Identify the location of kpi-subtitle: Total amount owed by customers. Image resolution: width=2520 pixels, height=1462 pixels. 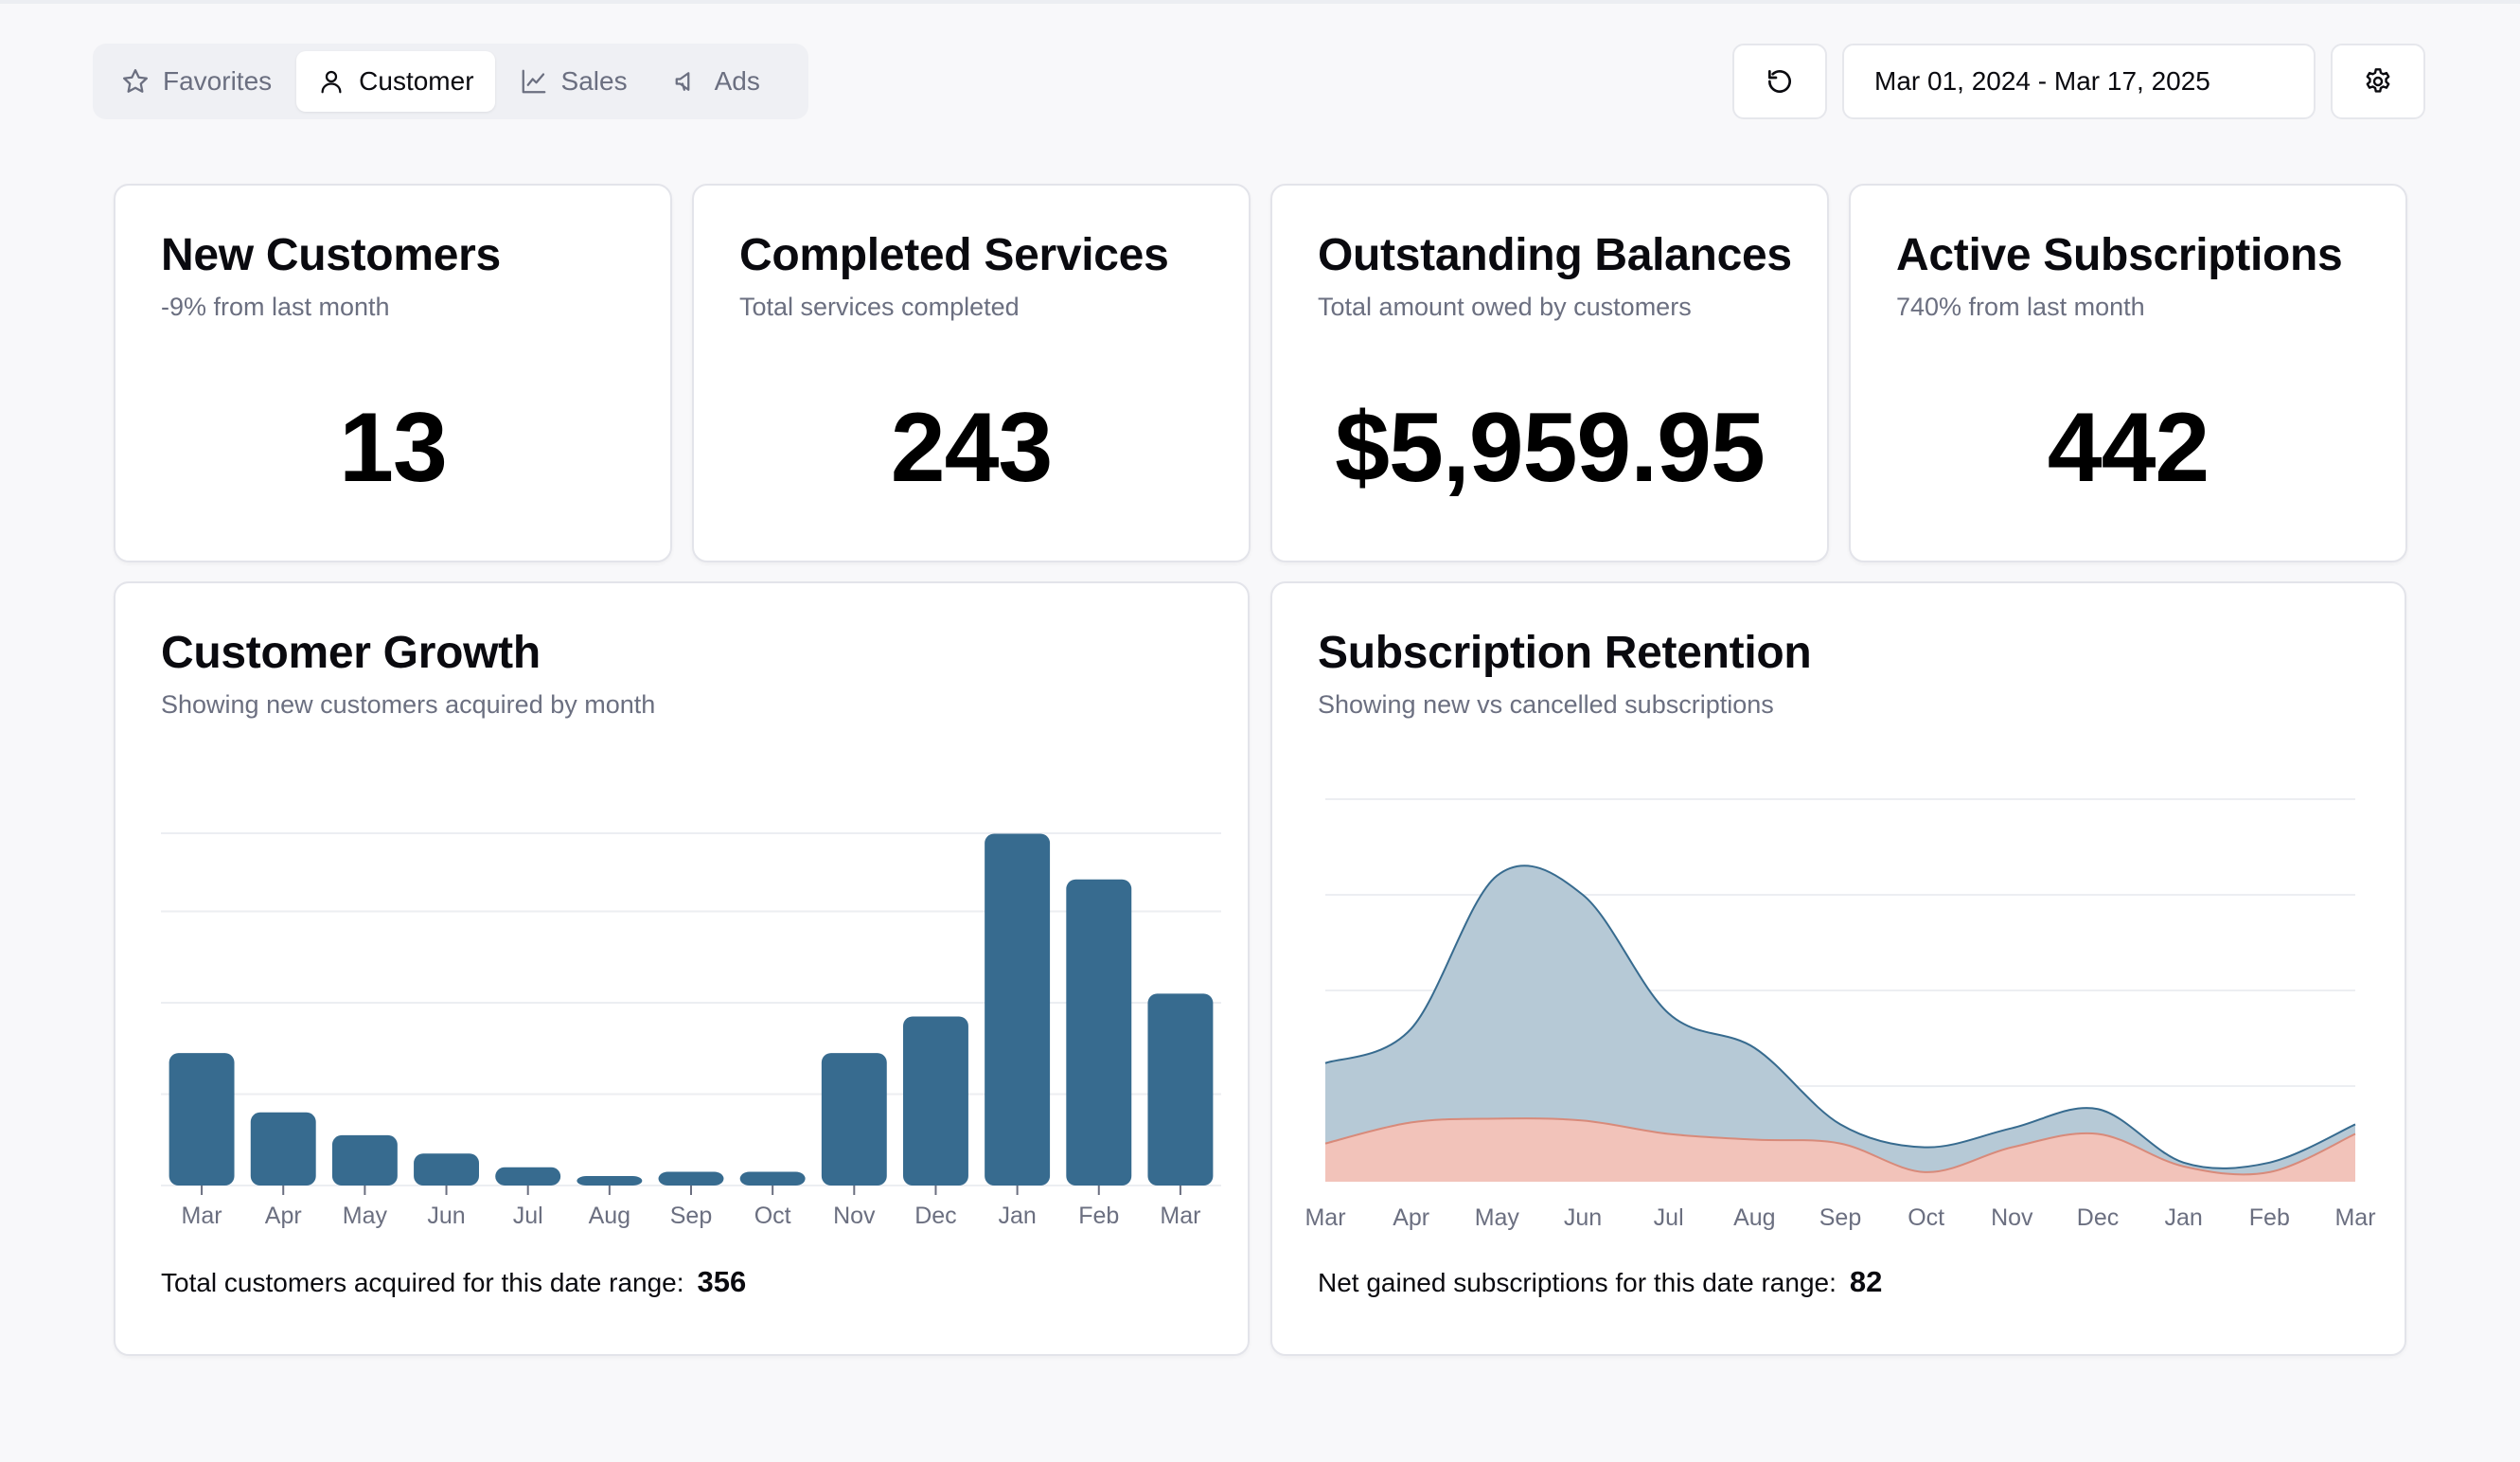
(1505, 307).